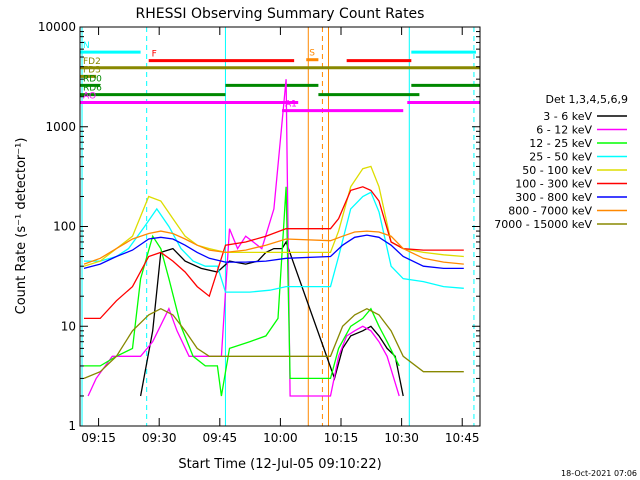 This screenshot has height=480, width=640. I want to click on flag-label-s: S, so click(312, 54).